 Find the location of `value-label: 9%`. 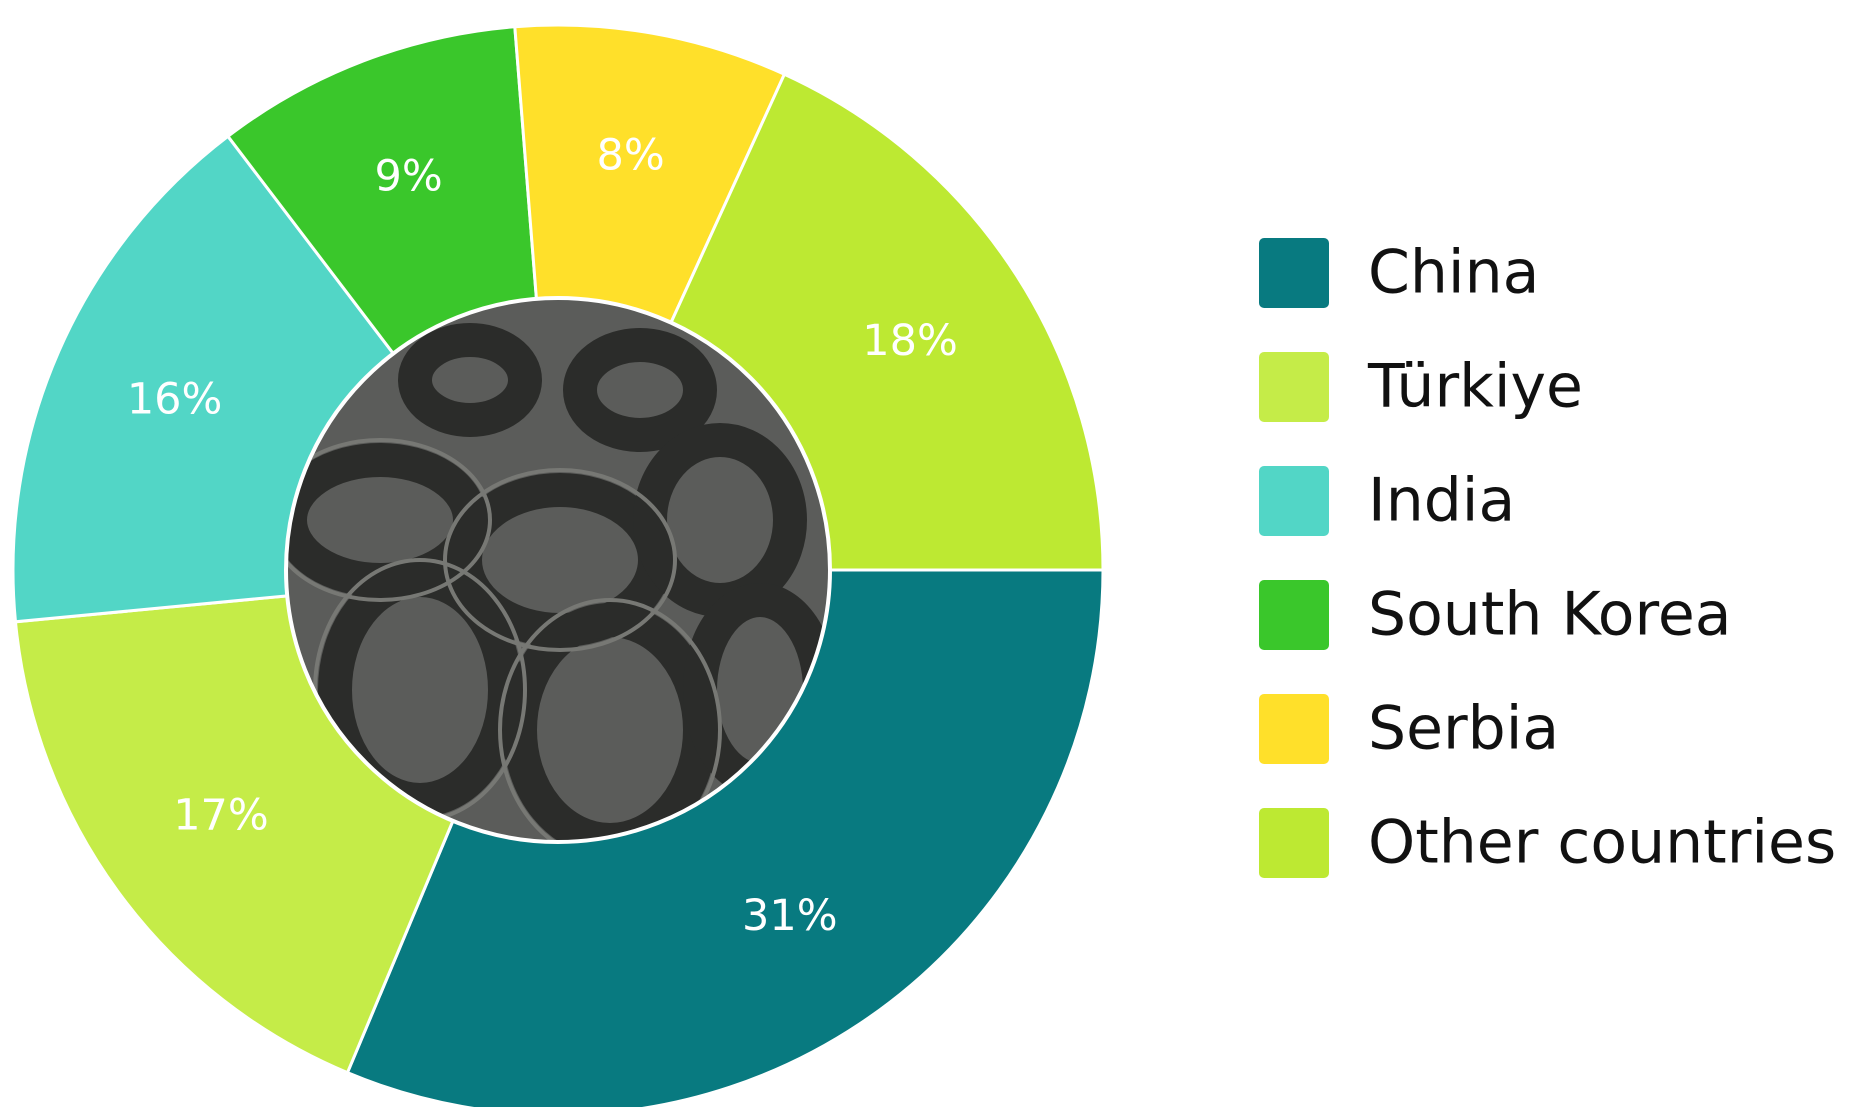

value-label: 9% is located at coordinates (409, 177).